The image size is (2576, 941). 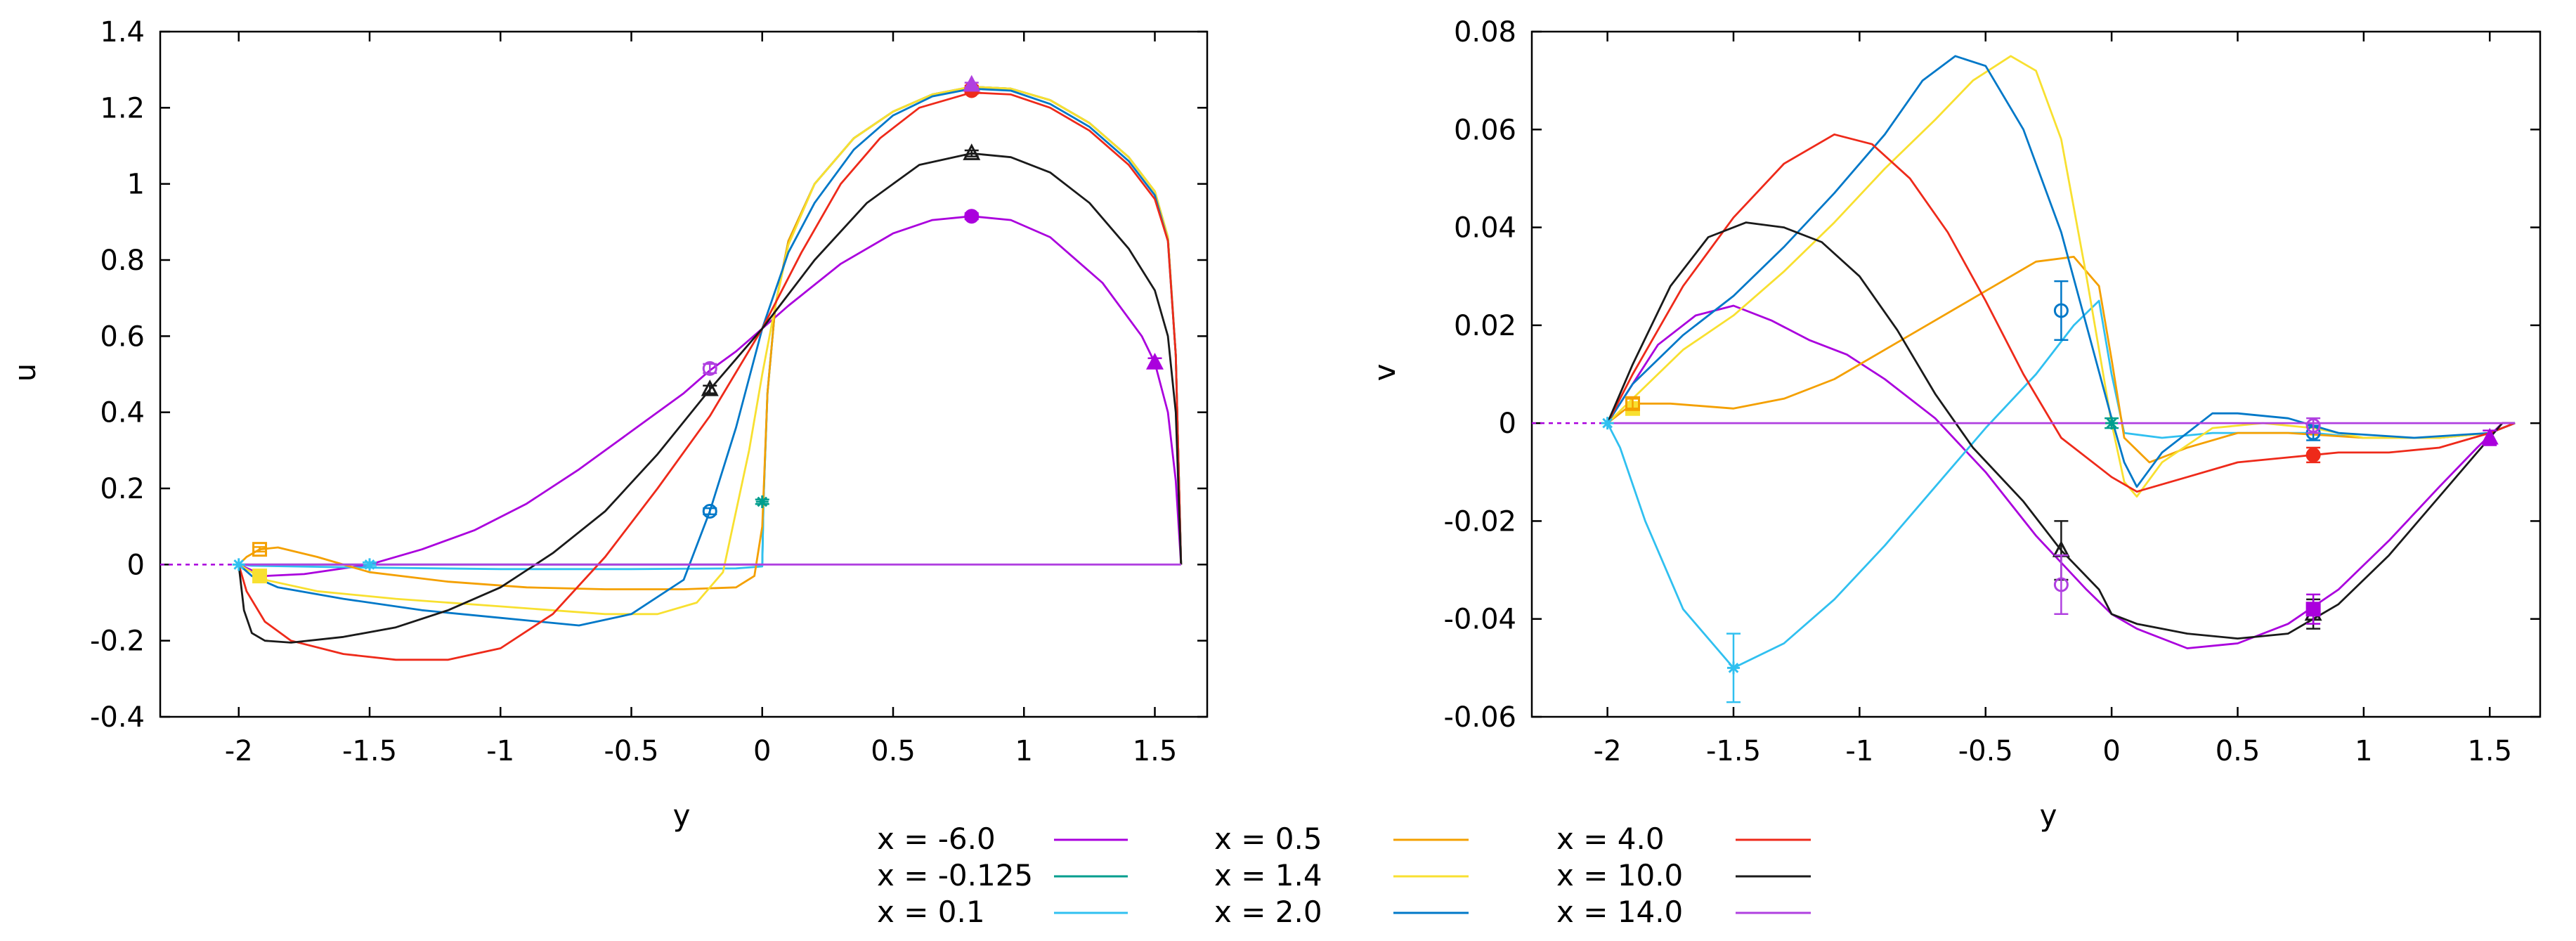 I want to click on u-x-tick-label: 1, so click(x=1024, y=751).